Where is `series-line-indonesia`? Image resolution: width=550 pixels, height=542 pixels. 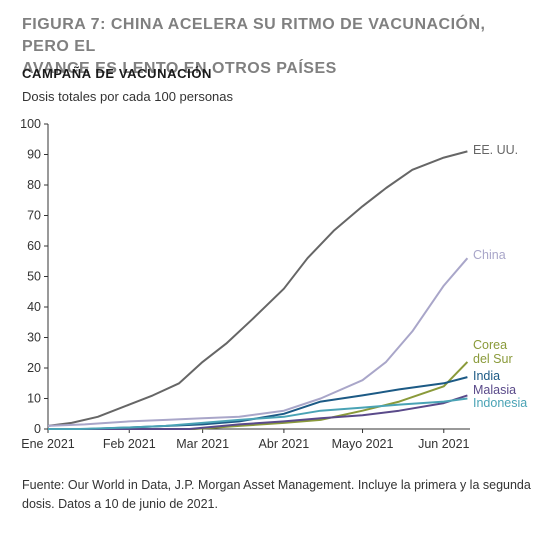 series-line-indonesia is located at coordinates (258, 413).